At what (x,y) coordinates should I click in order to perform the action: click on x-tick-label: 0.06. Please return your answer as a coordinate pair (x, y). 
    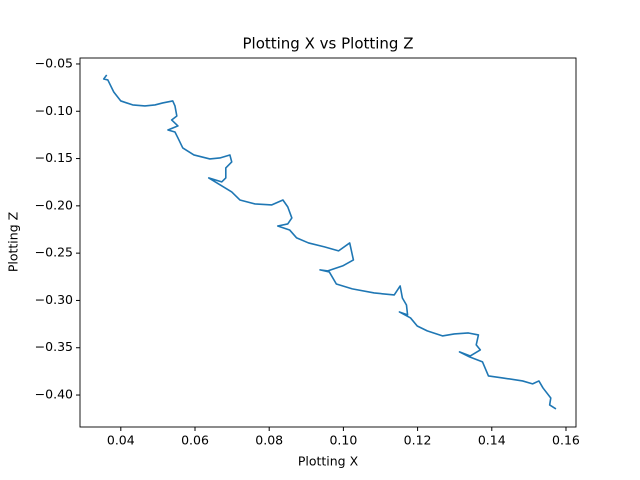
    Looking at the image, I should click on (195, 440).